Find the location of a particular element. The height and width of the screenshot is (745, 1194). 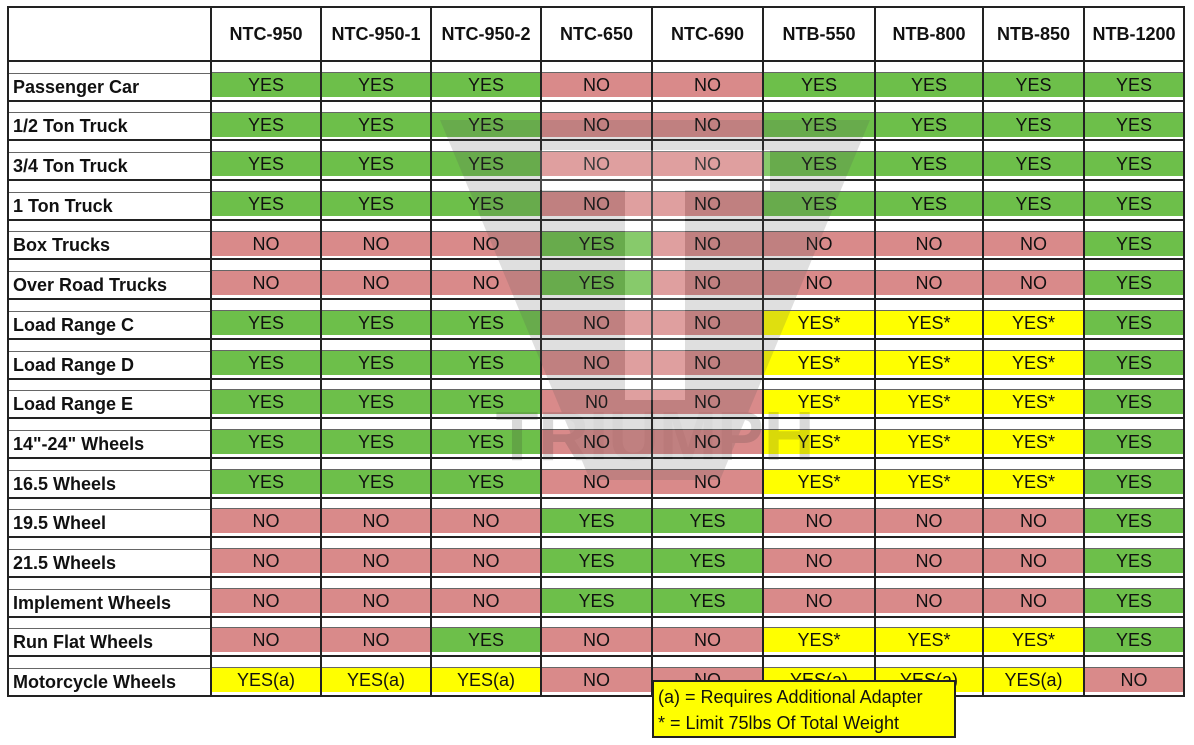

table-row: 3/4 Ton Truck YES YES YES NO NO YES YES YES YES is located at coordinates (596, 160).